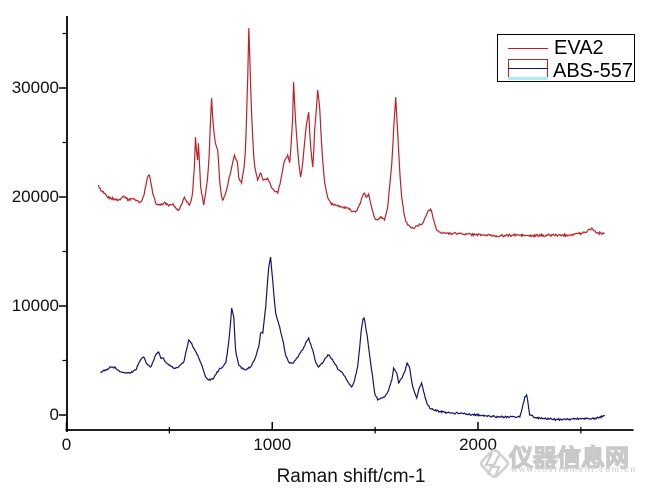 This screenshot has height=502, width=655. I want to click on legend-cyan-line, so click(528, 78).